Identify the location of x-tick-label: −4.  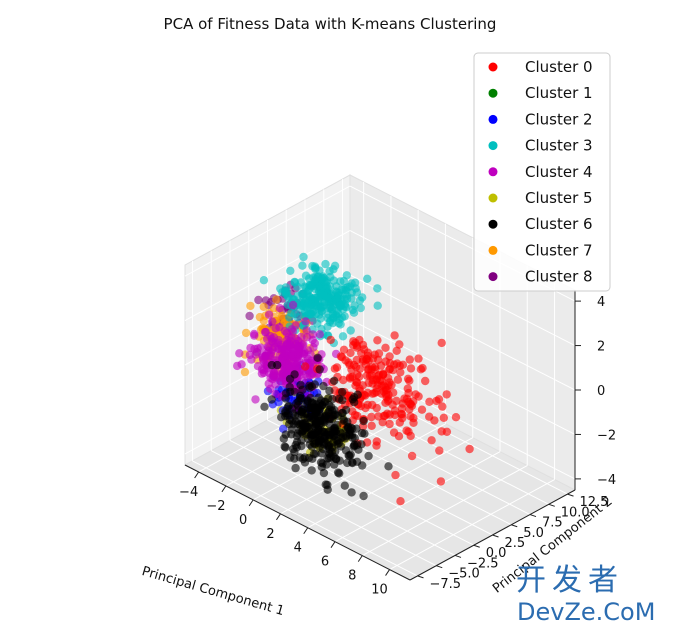
(188, 492).